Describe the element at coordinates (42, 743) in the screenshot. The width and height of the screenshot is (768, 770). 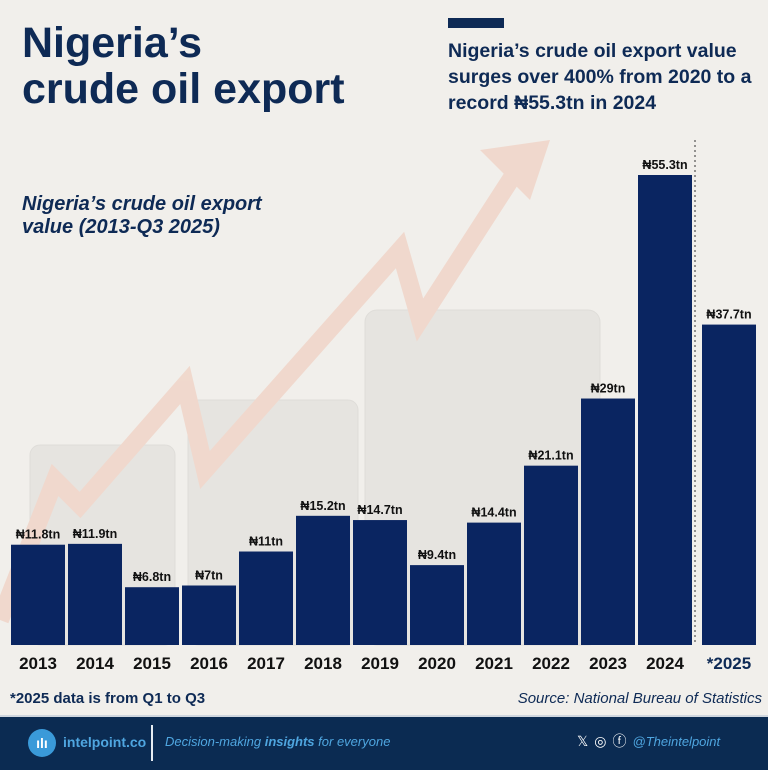
I see `logo-icon: ılı` at that location.